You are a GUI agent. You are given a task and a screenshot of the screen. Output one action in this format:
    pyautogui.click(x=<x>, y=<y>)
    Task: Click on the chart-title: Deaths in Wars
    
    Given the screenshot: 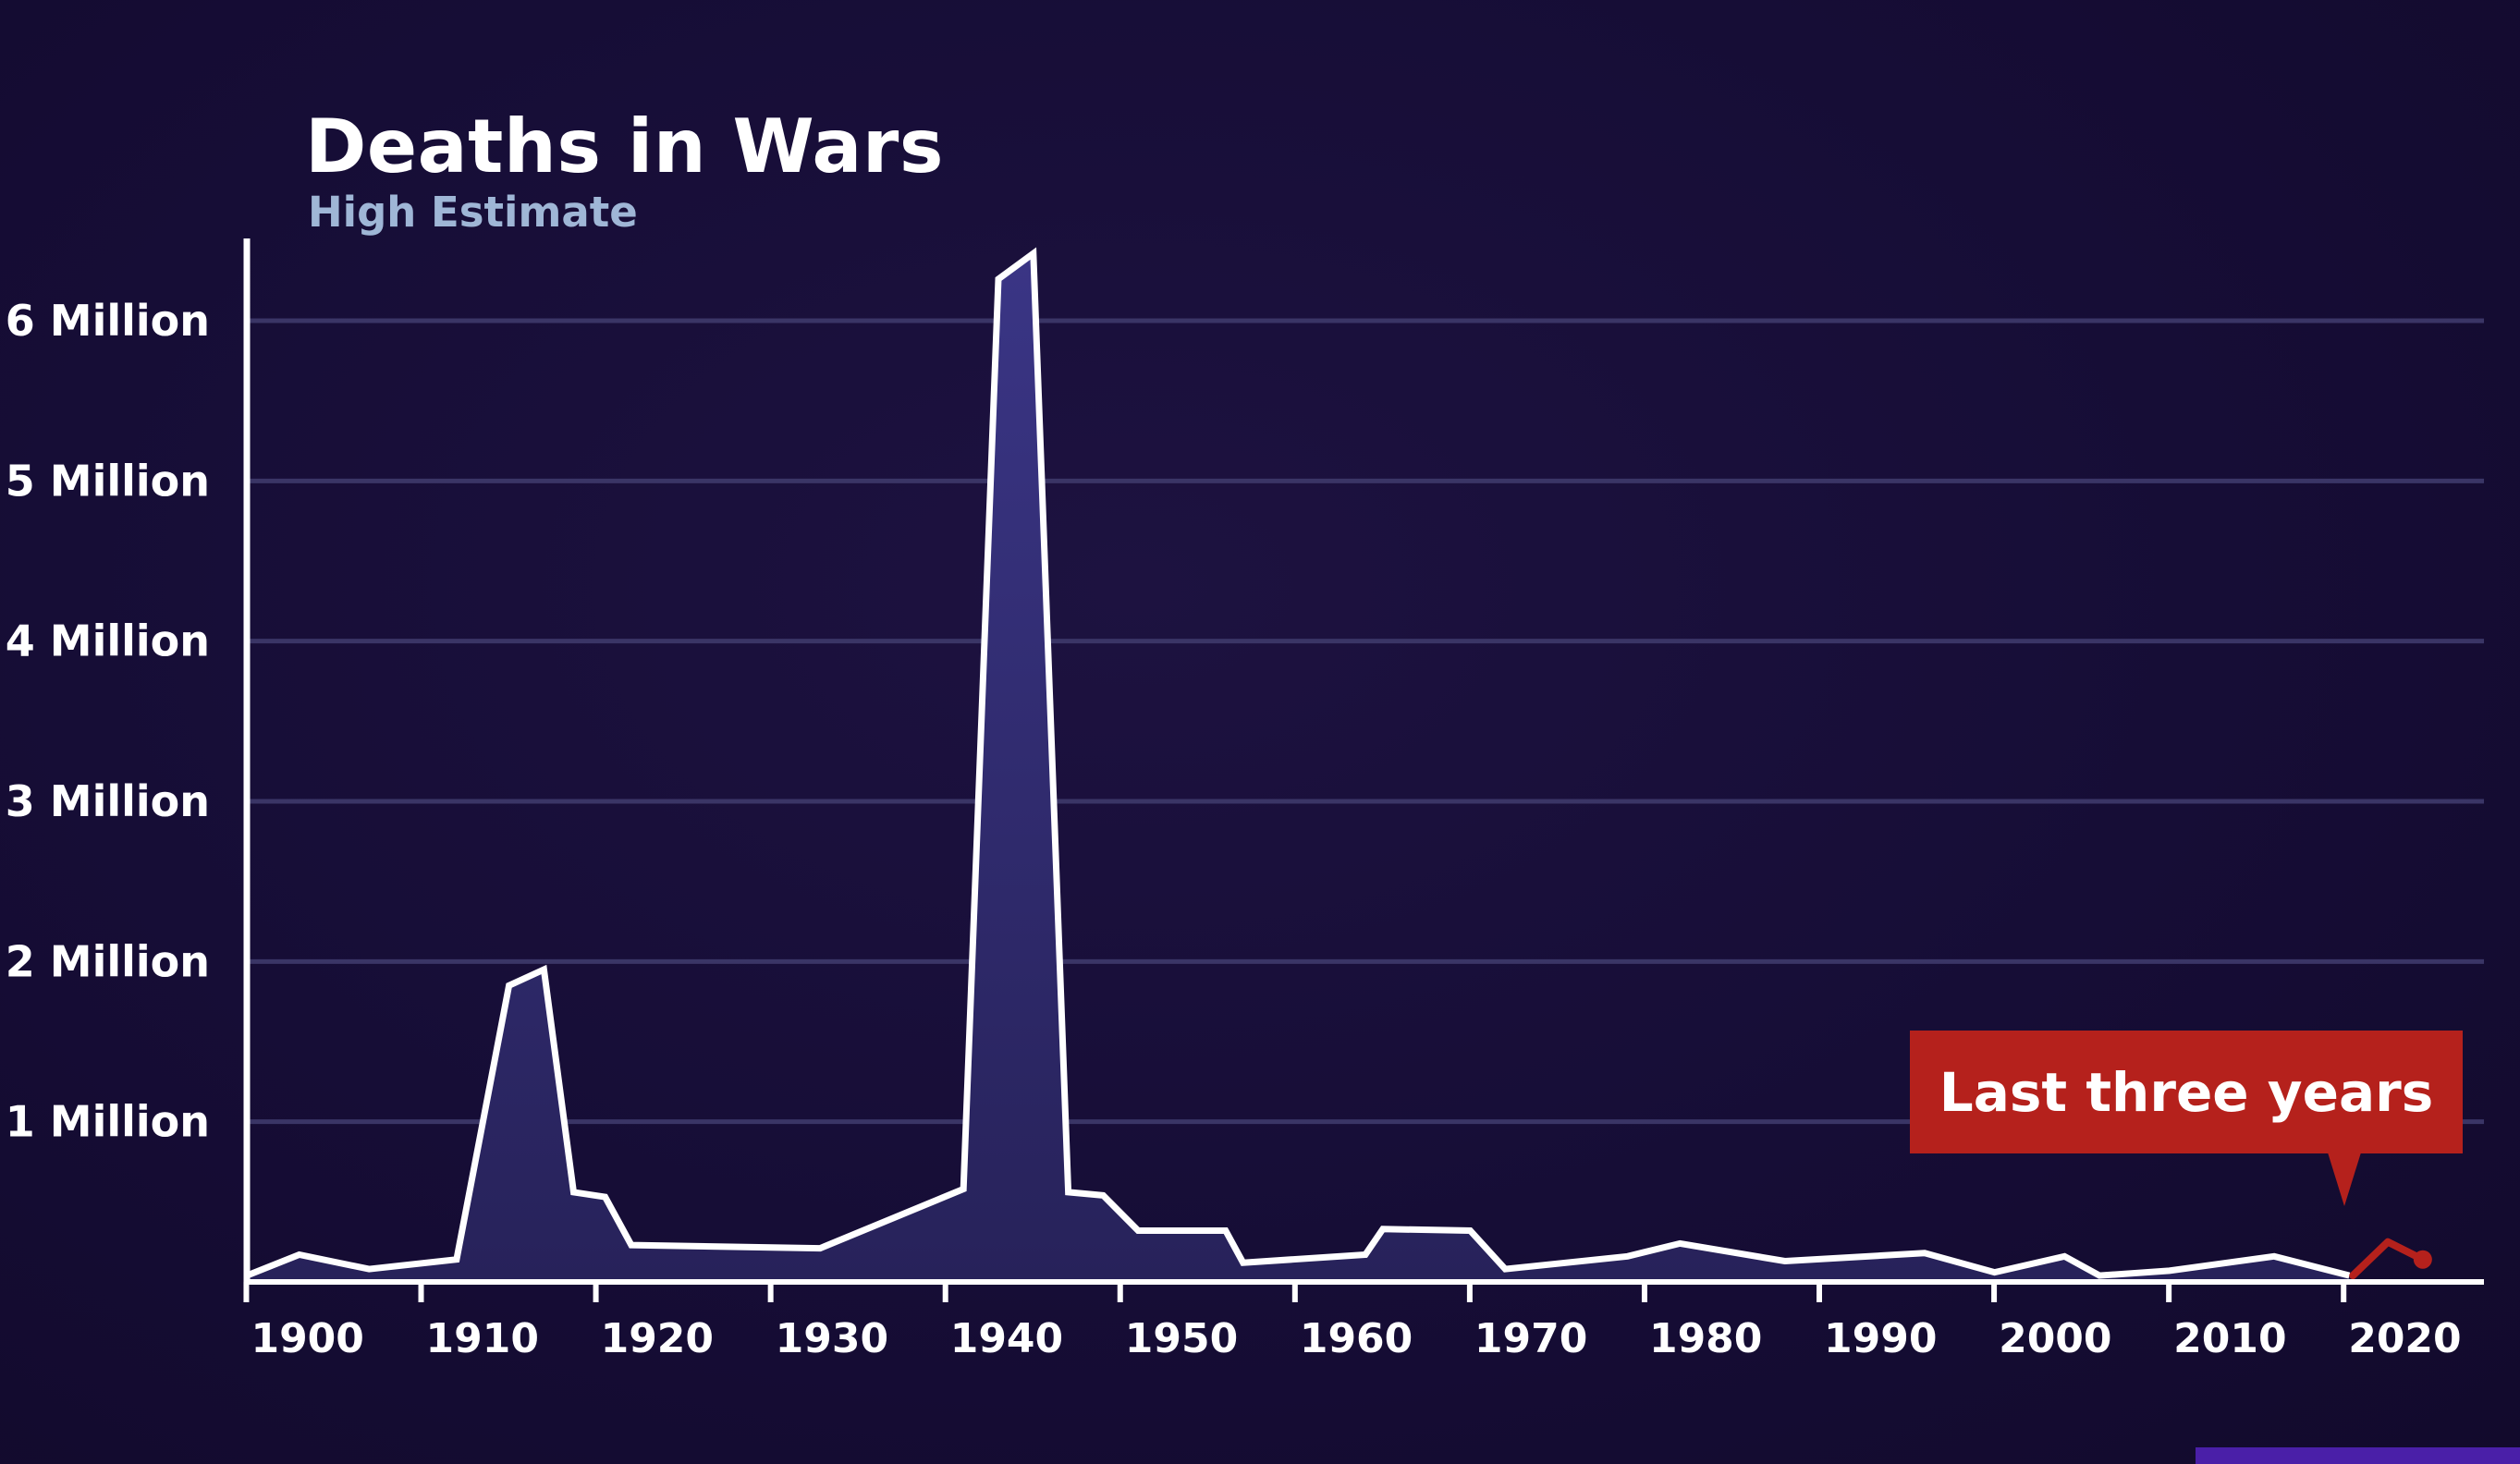 What is the action you would take?
    pyautogui.click(x=624, y=146)
    